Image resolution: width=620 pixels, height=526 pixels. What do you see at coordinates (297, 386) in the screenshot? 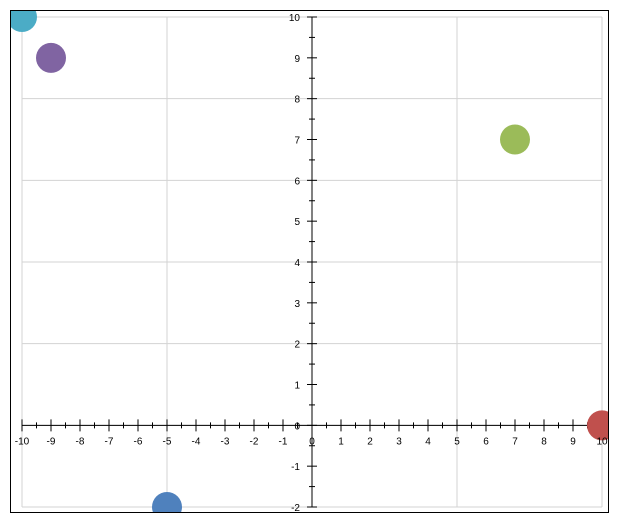
I see `y-tick-label: 1` at bounding box center [297, 386].